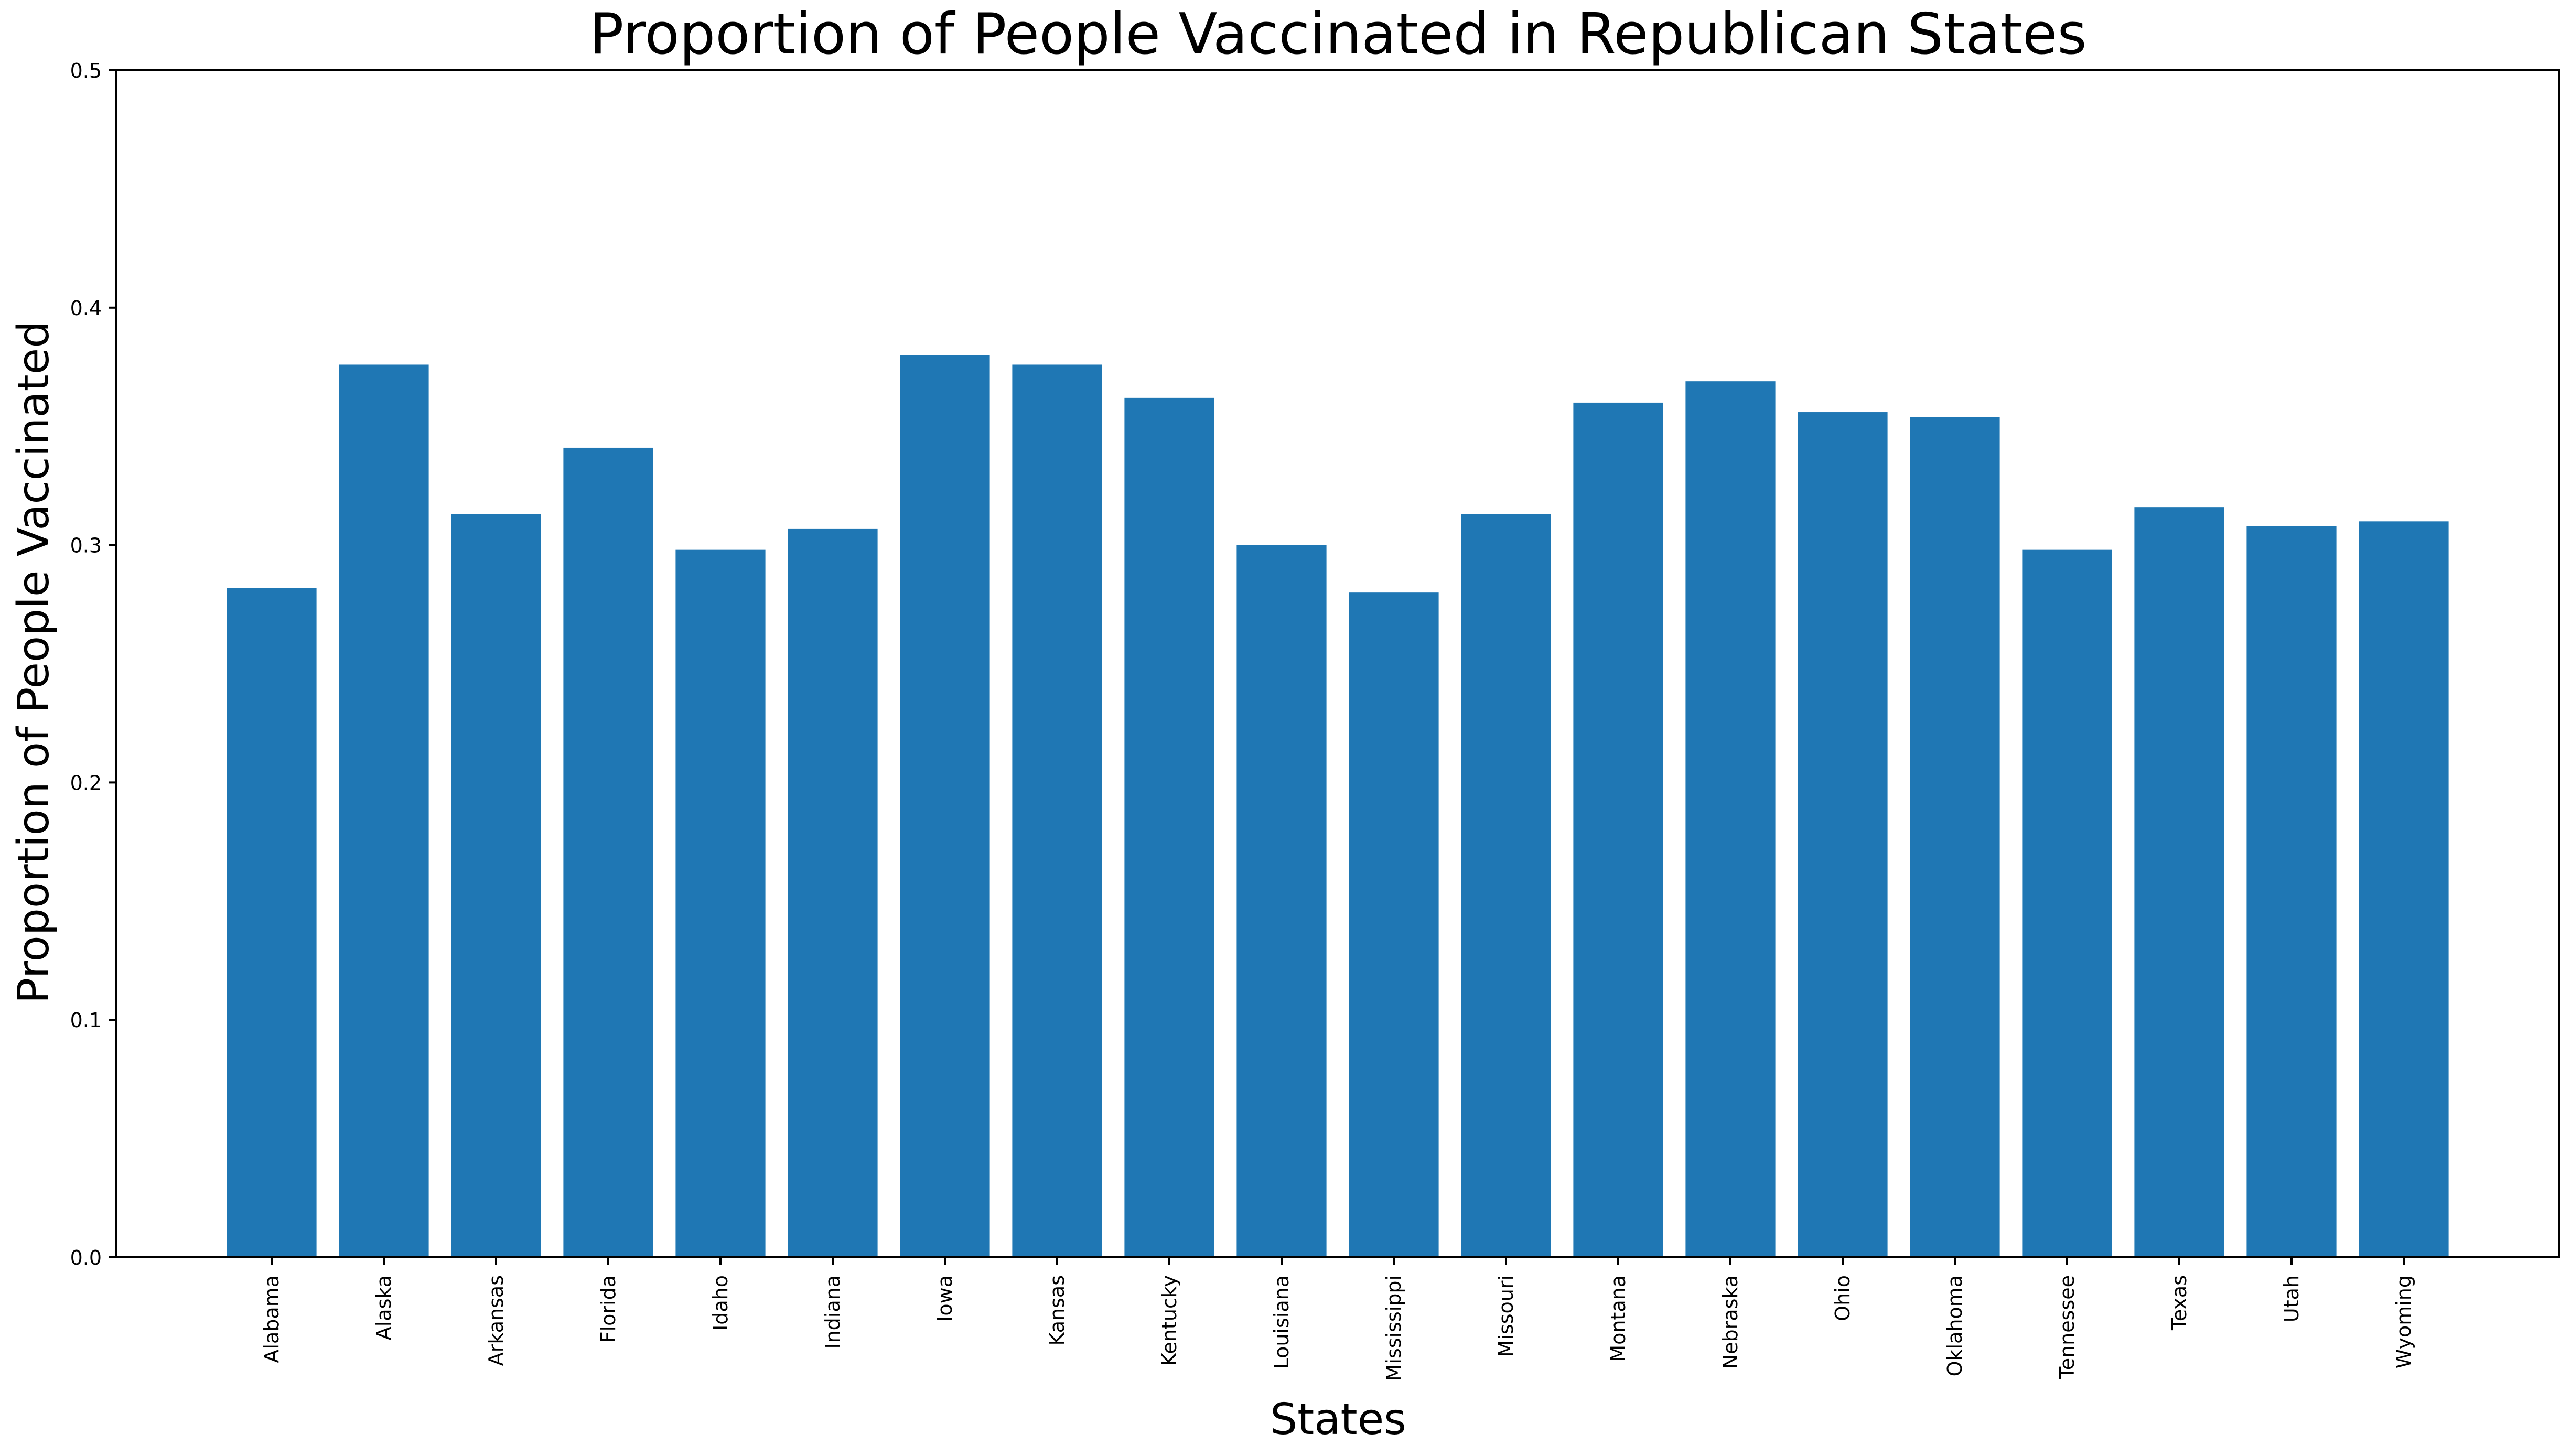 The height and width of the screenshot is (1456, 2571). What do you see at coordinates (383, 1308) in the screenshot?
I see `x-tick-label: Alaska` at bounding box center [383, 1308].